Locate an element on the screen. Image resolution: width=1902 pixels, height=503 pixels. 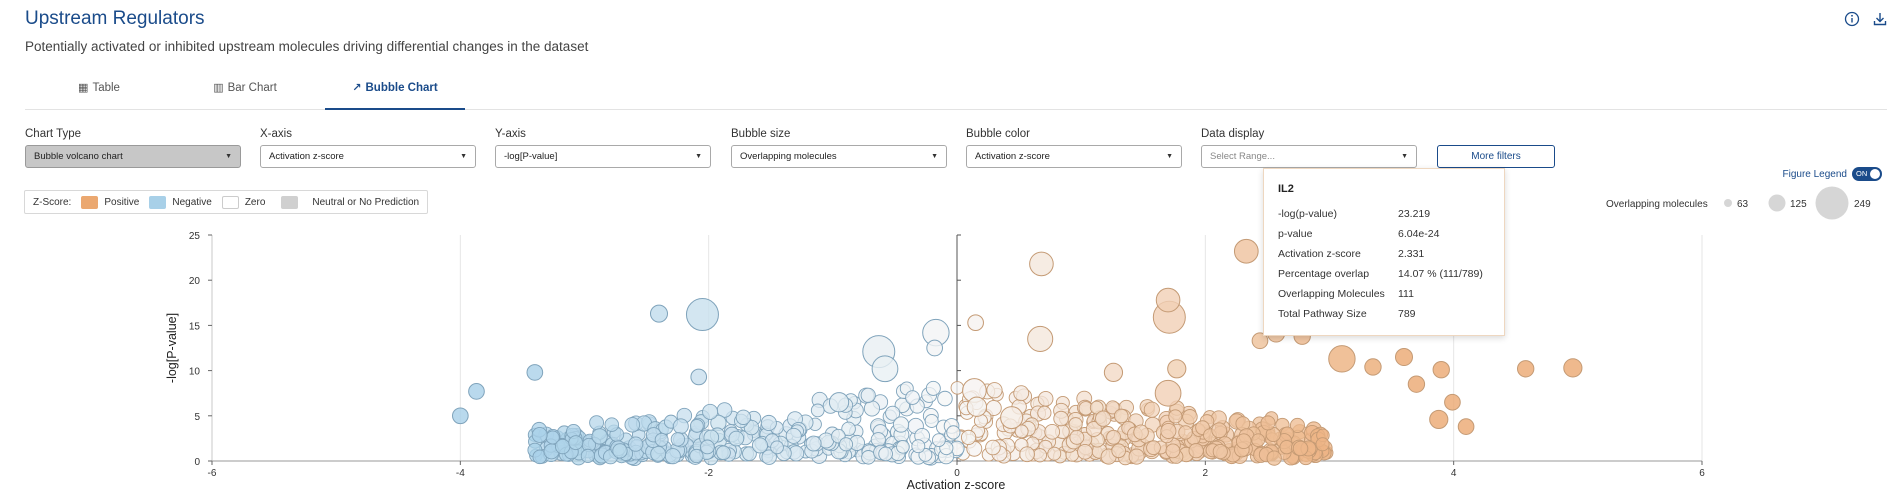
negative-swatch is located at coordinates (158, 202).